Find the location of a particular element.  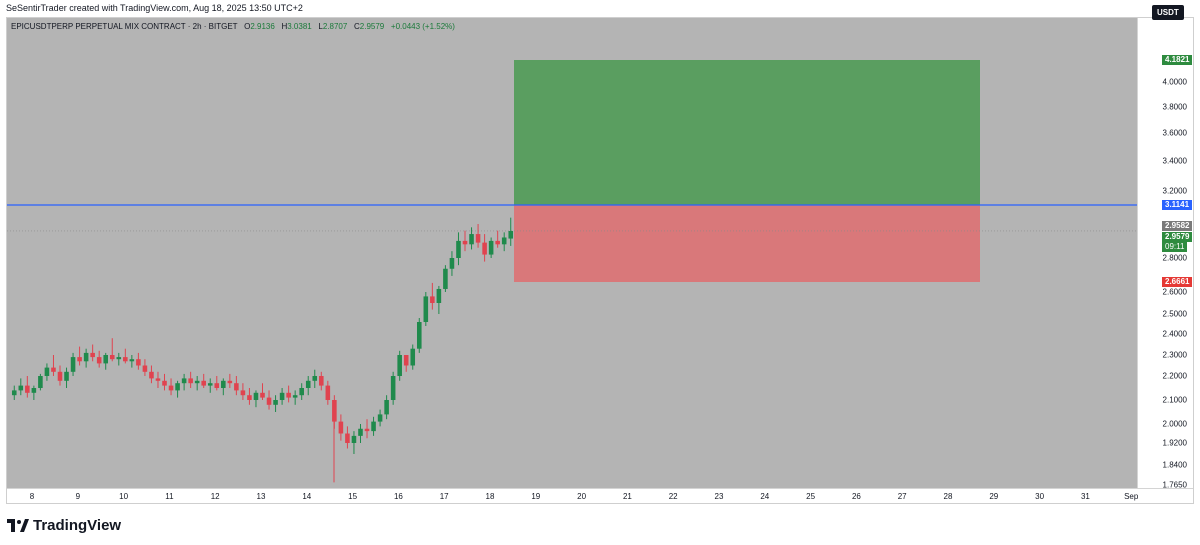

high-value: 3.0381 is located at coordinates (299, 26).